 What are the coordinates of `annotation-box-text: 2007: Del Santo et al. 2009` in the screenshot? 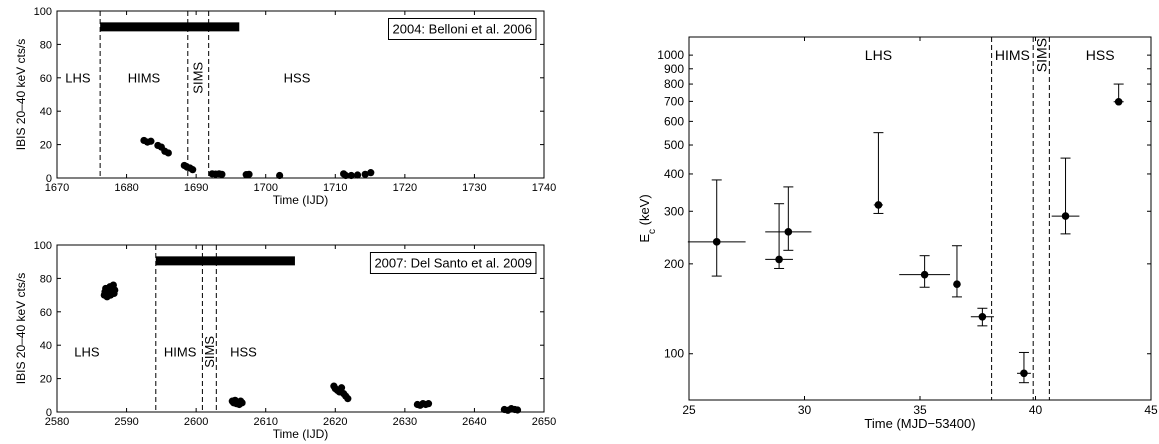 It's located at (453, 263).